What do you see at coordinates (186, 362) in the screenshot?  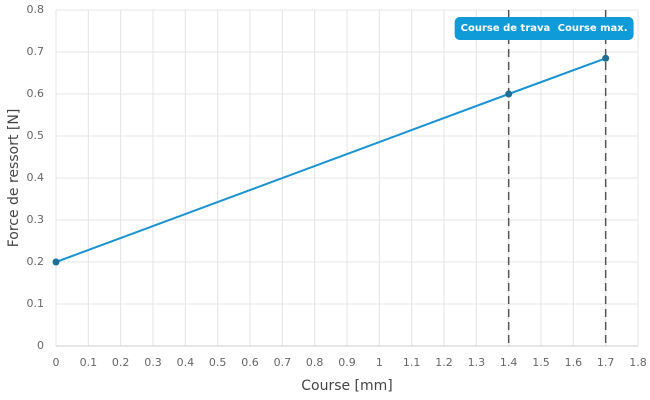 I see `x-tick-label: 0.4` at bounding box center [186, 362].